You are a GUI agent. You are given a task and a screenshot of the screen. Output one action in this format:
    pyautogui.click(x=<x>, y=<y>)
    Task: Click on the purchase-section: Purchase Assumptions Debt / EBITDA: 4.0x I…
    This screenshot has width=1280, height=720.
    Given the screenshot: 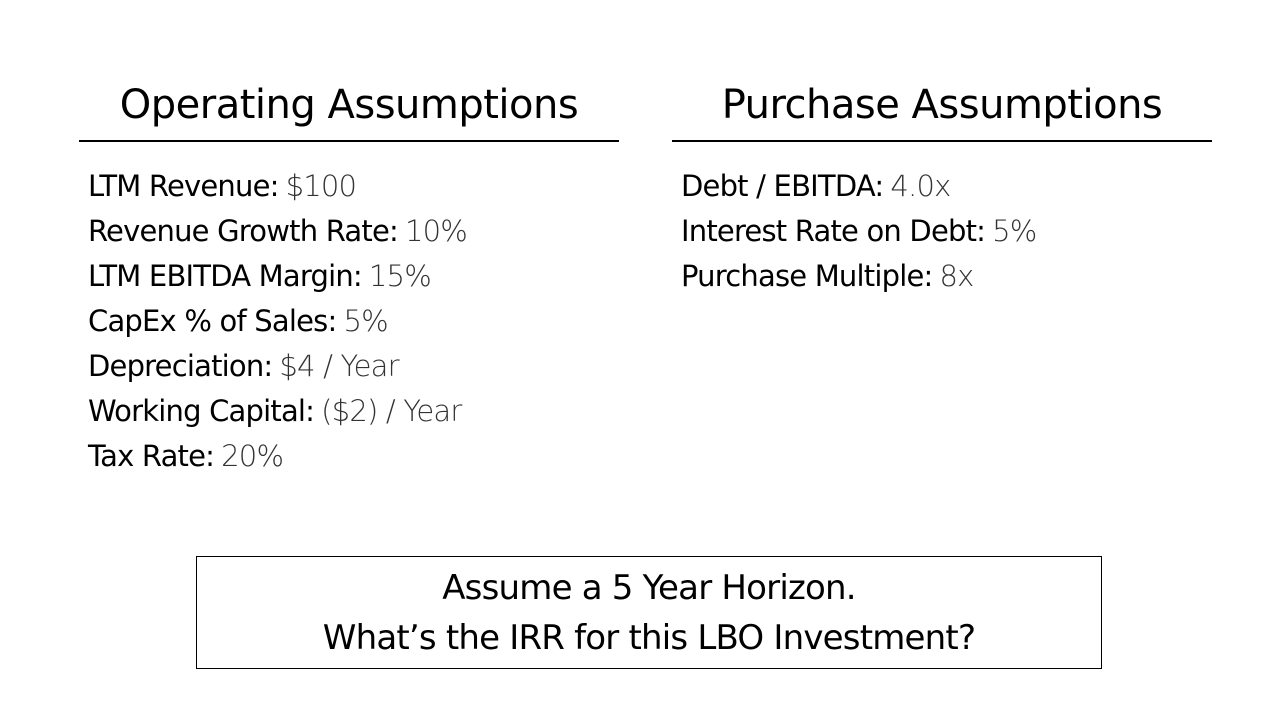 What is the action you would take?
    pyautogui.click(x=942, y=187)
    